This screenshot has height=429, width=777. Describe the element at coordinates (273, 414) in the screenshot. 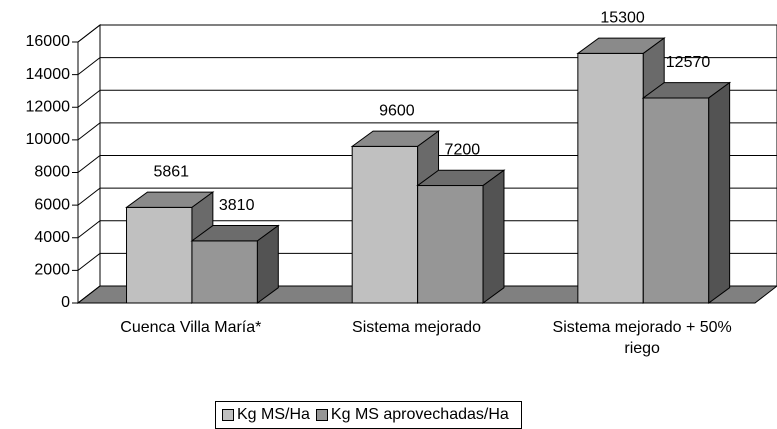

I see `legend-label: Kg MS/Ha` at that location.